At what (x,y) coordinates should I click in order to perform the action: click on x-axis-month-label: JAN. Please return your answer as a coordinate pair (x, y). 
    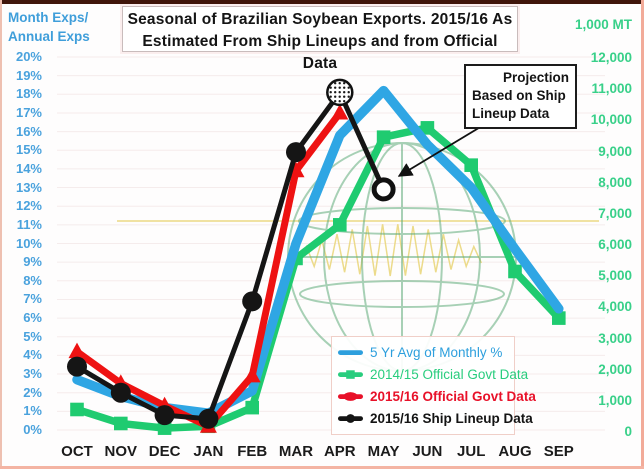
    Looking at the image, I should click on (208, 451).